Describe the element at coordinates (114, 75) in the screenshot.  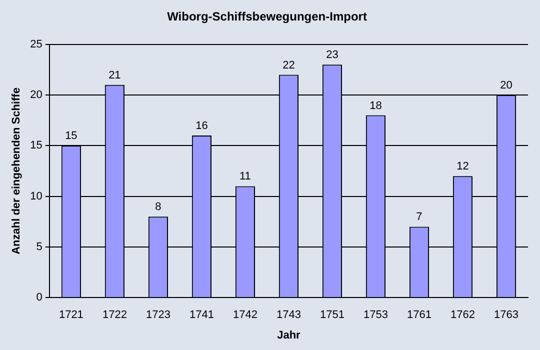
I see `data-label: 21` at that location.